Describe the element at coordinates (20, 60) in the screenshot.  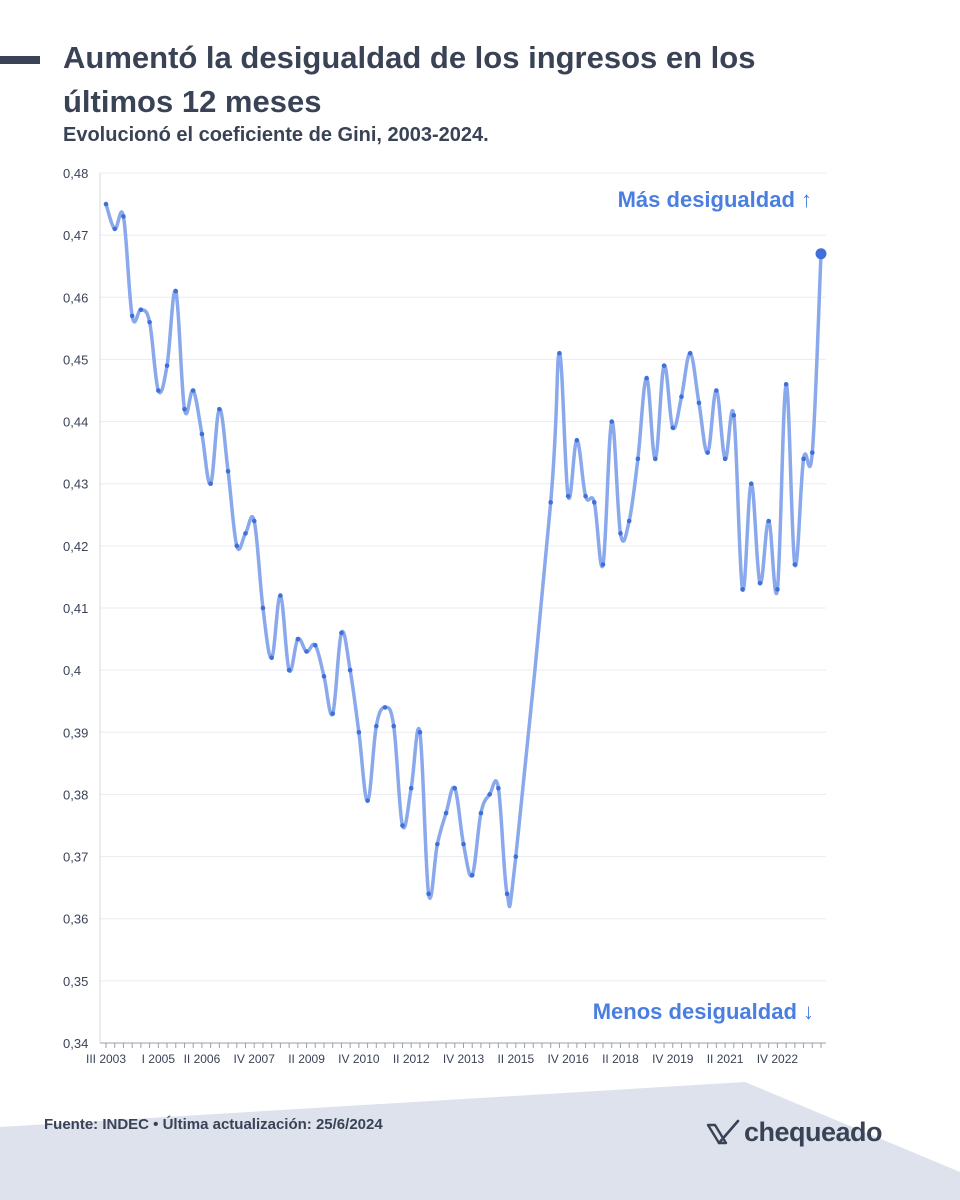
I see `title-accent-bar` at that location.